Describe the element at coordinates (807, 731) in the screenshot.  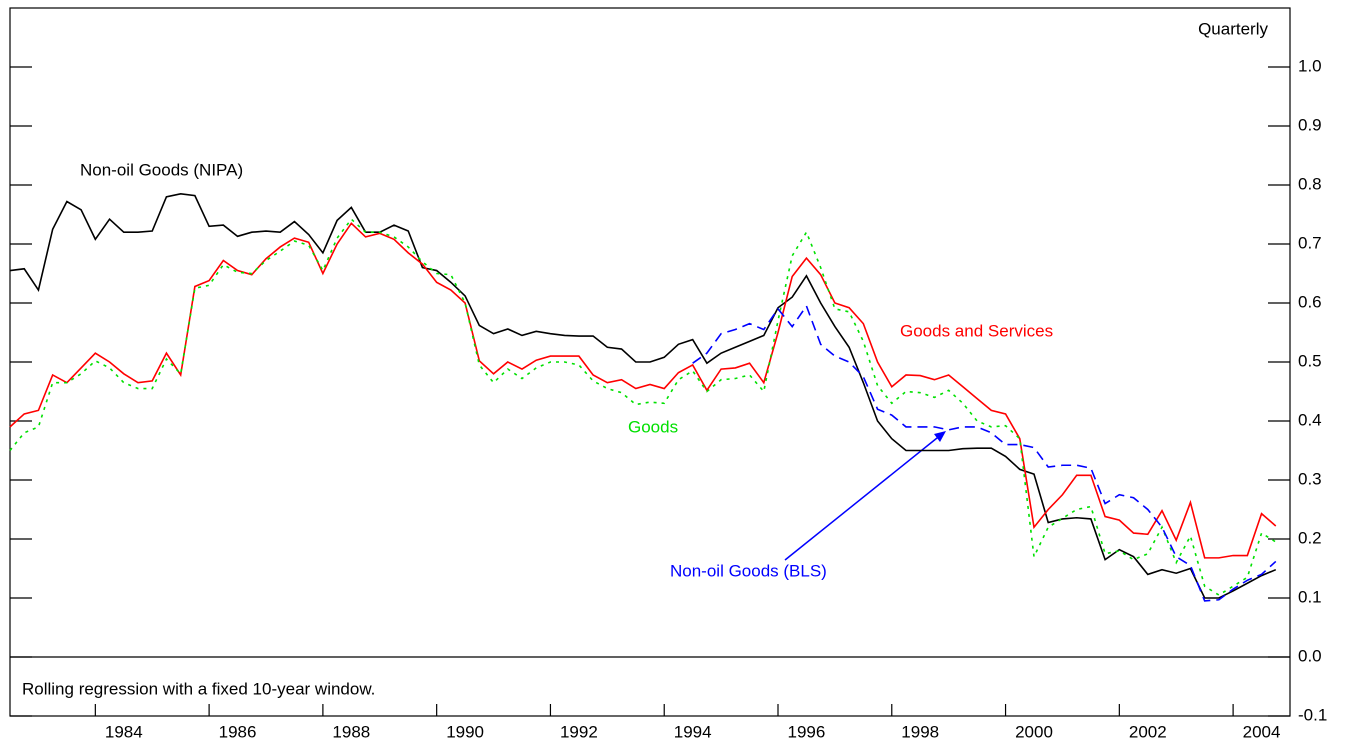
I see `x-tick-label: 1996` at that location.